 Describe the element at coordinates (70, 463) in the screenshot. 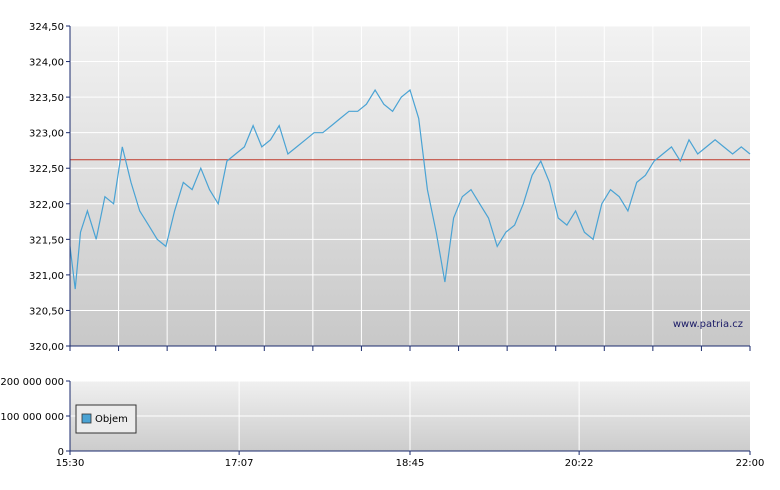

I see `x-tick-label: 15:30` at that location.